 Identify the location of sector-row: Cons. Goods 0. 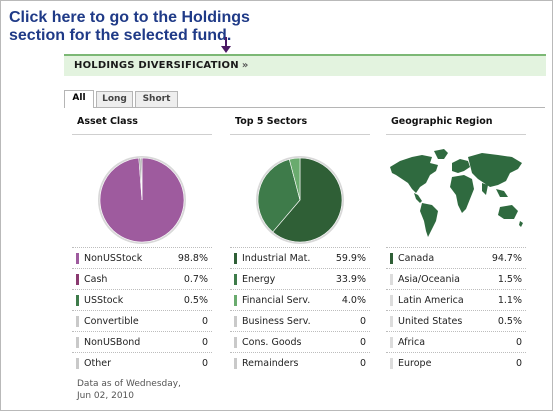
(300, 341).